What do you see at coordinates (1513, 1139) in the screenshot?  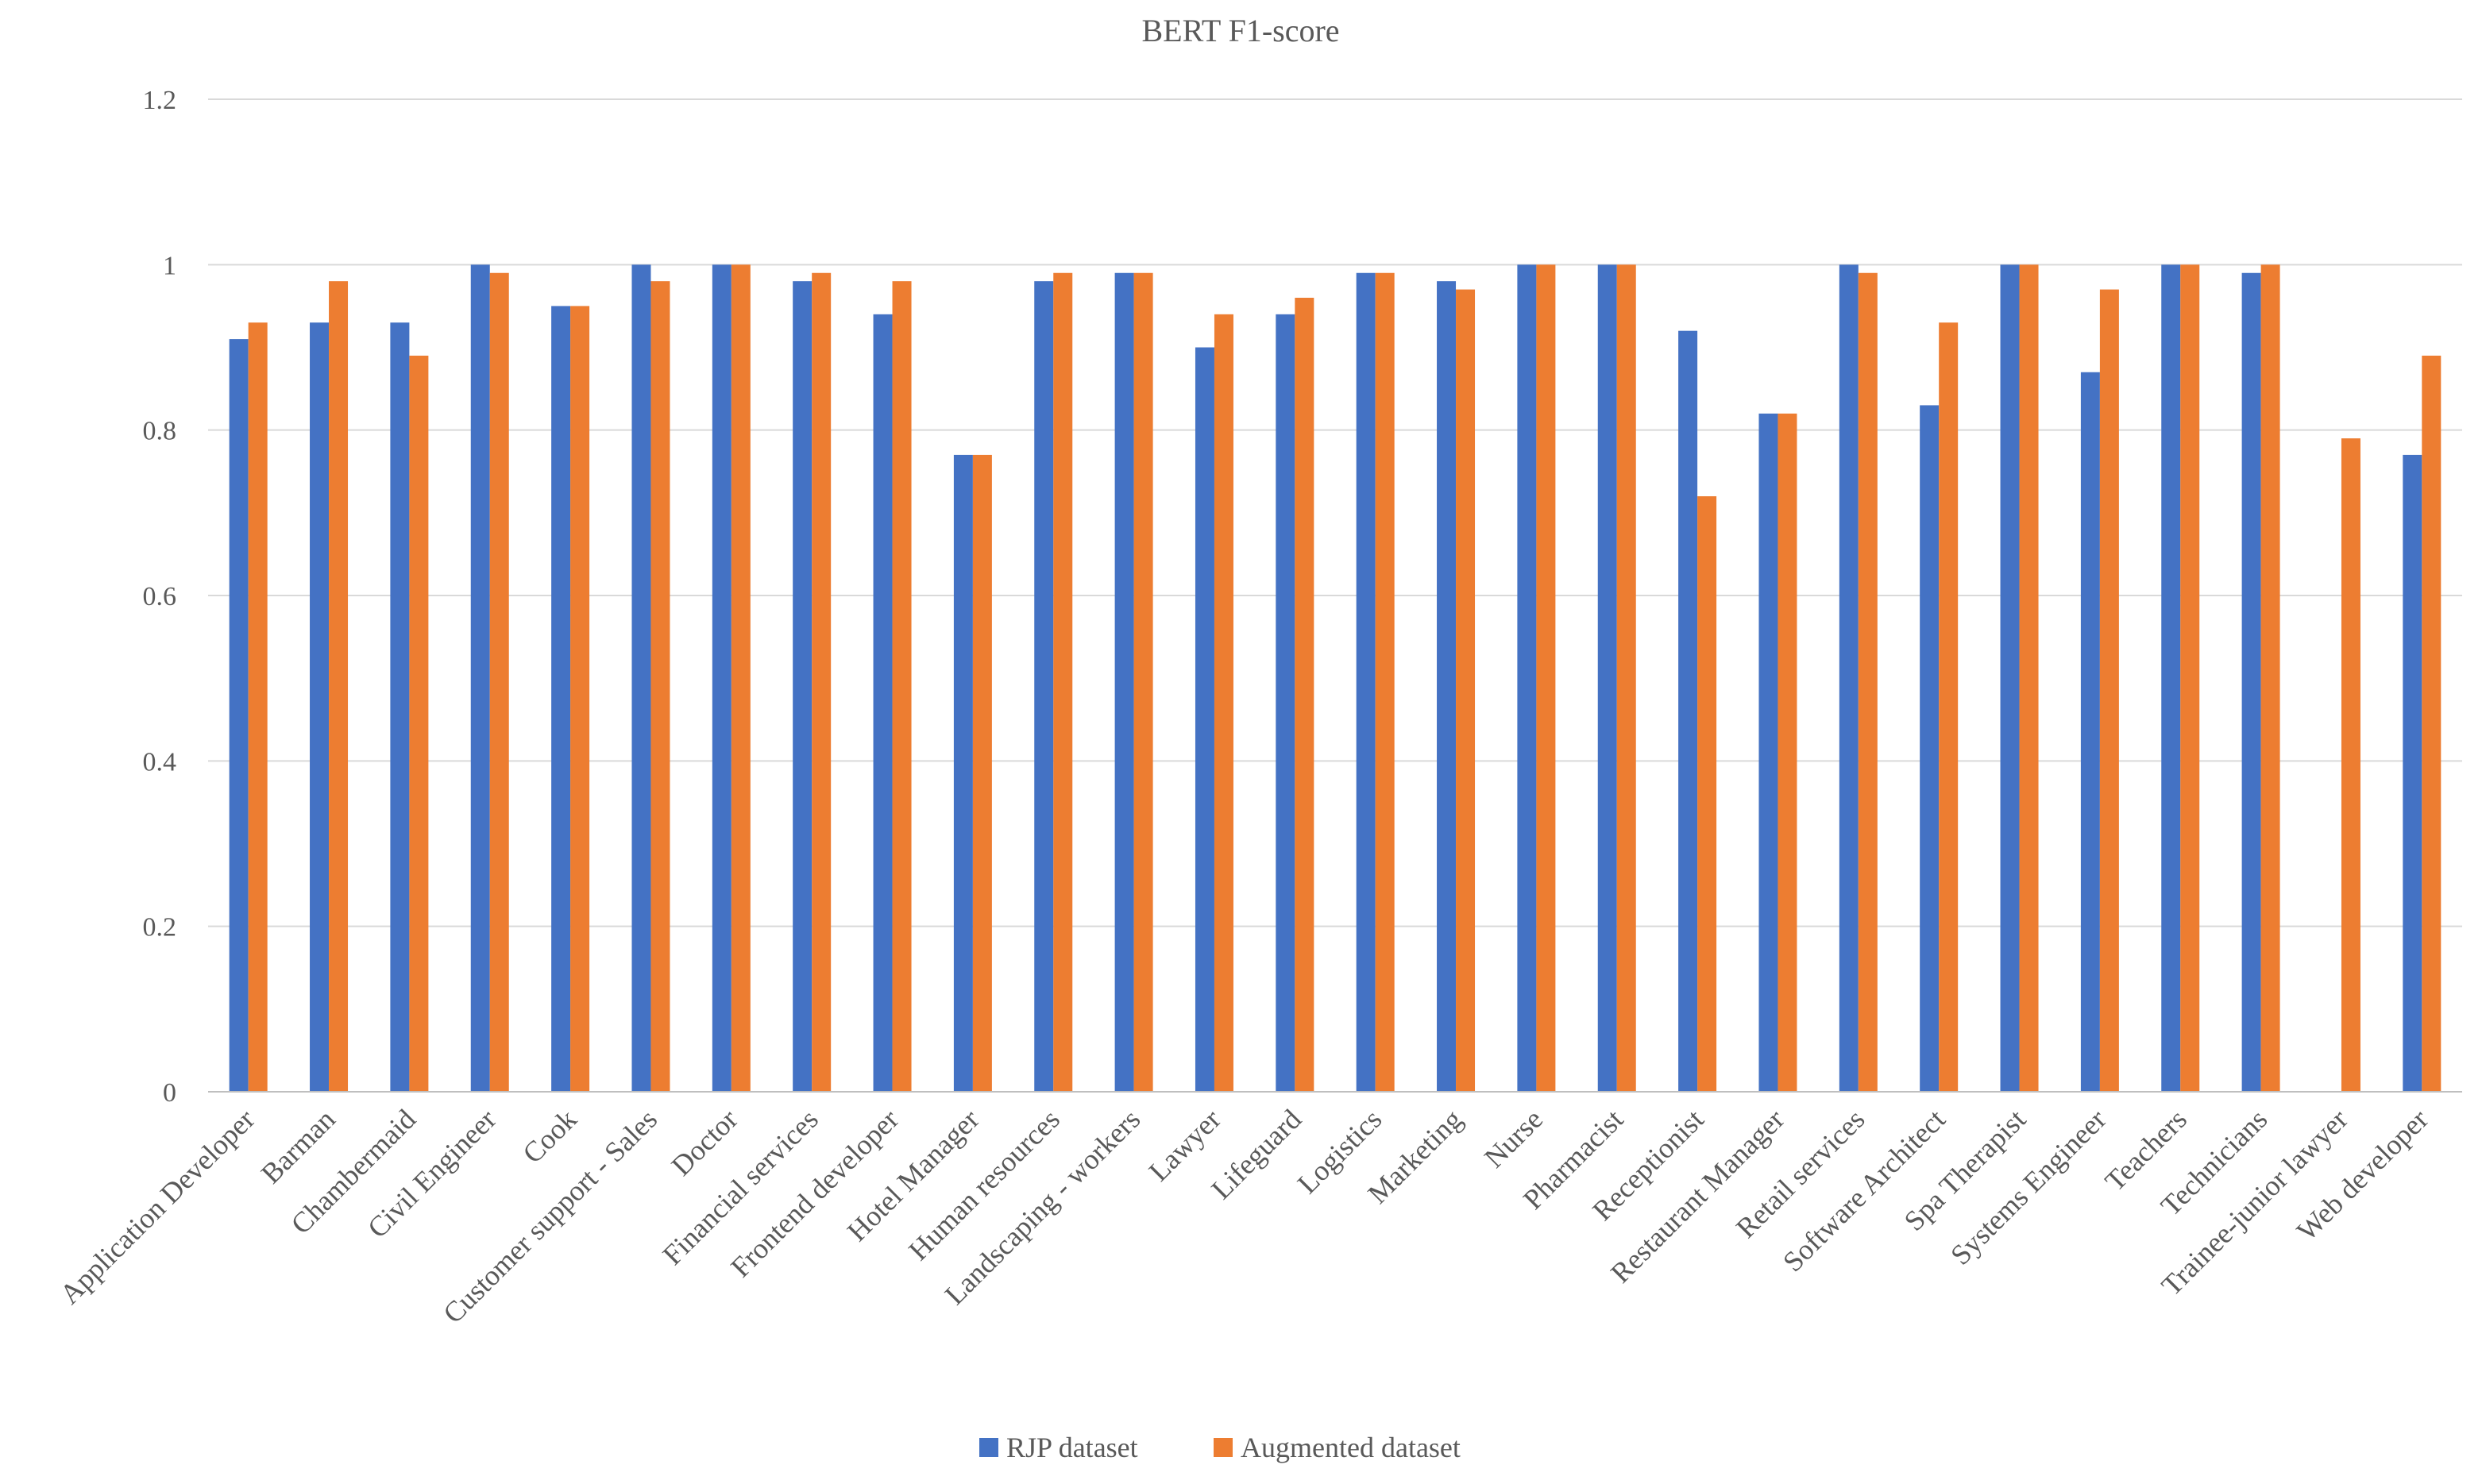 I see `x-tick-label: Nurse` at bounding box center [1513, 1139].